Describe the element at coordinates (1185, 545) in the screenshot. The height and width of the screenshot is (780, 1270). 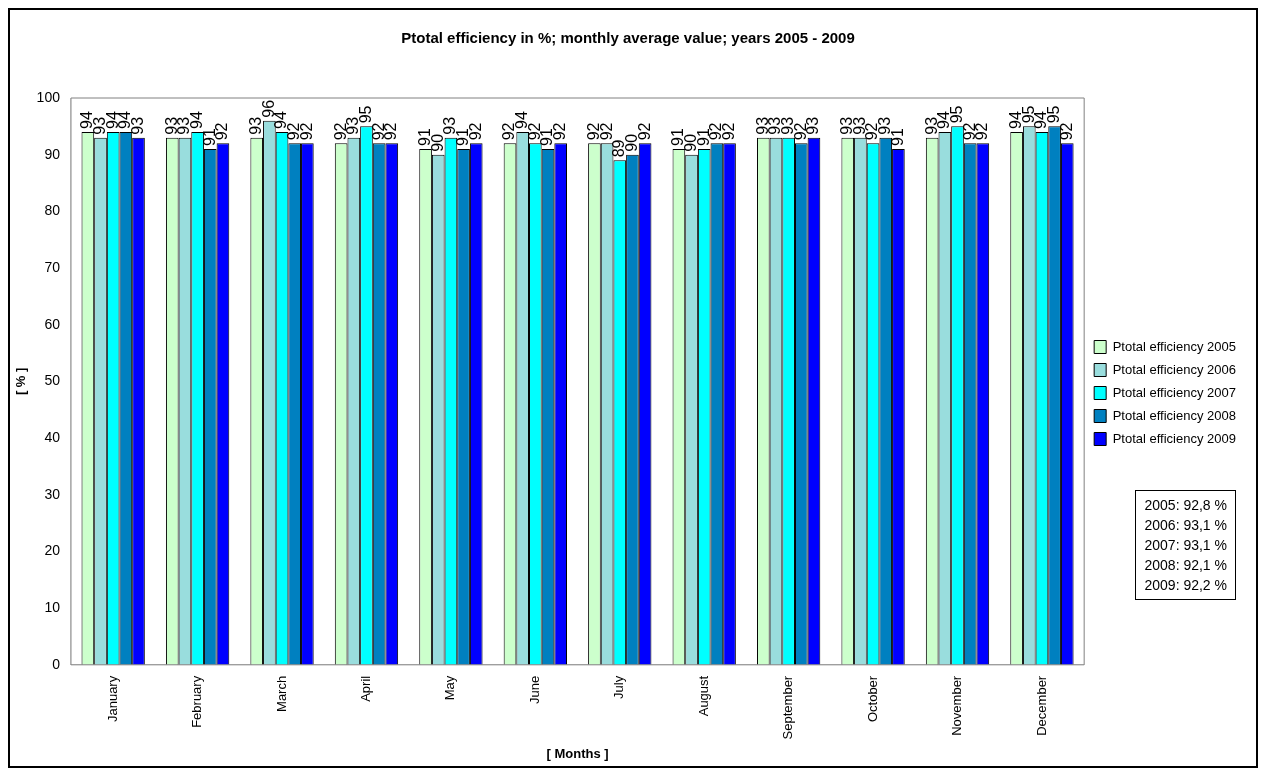
I see `text: 2007: 93,1 %` at that location.